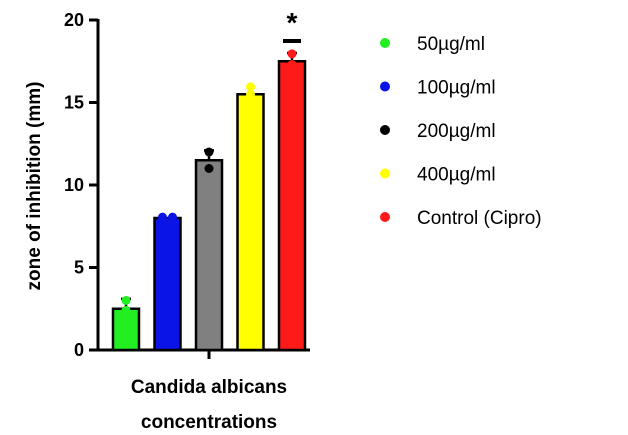 This screenshot has width=628, height=435. I want to click on y-tick-label: 5, so click(79, 268).